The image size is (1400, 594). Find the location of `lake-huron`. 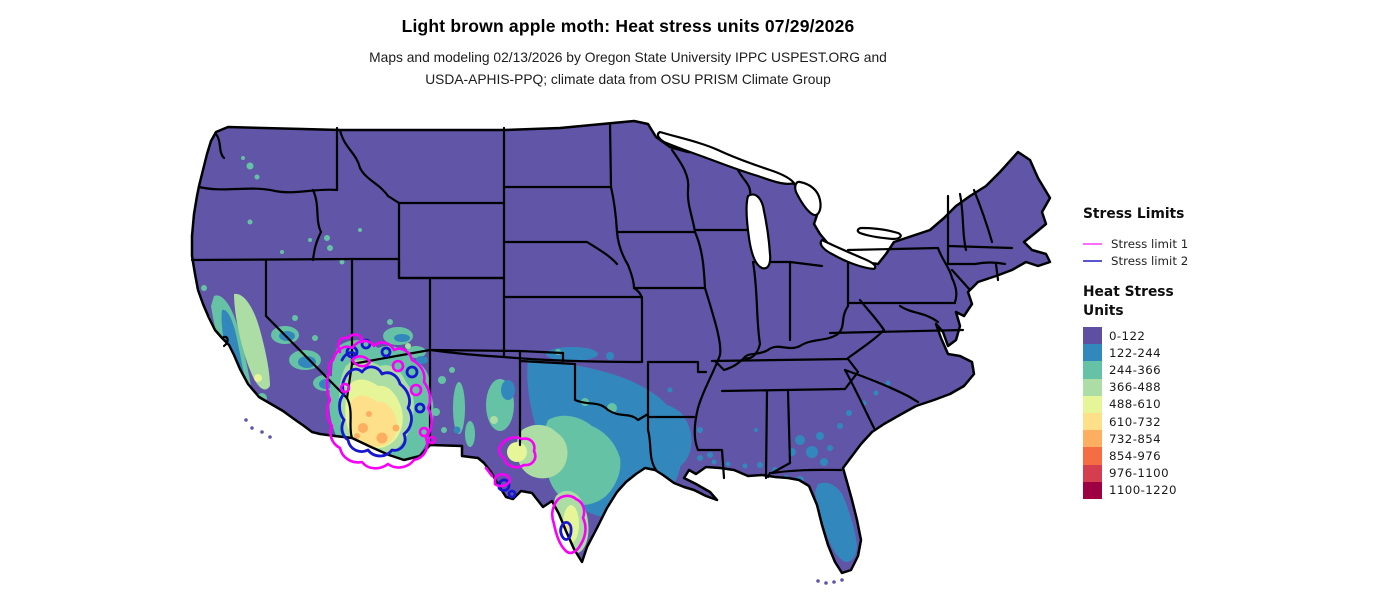

lake-huron is located at coordinates (808, 198).